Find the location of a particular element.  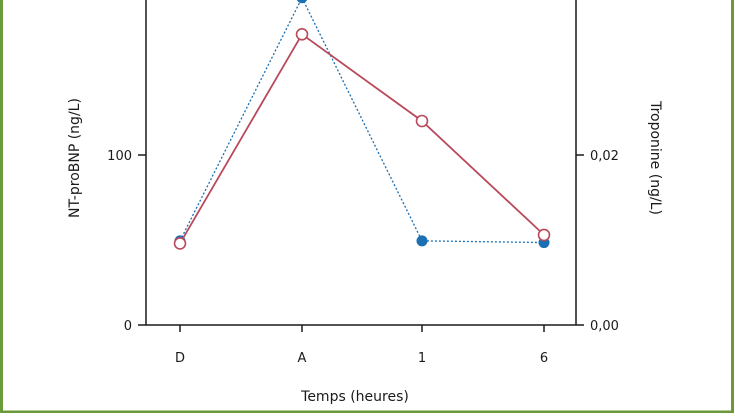

right-axis-title: Troponine (ng/L) is located at coordinates (655, 157).